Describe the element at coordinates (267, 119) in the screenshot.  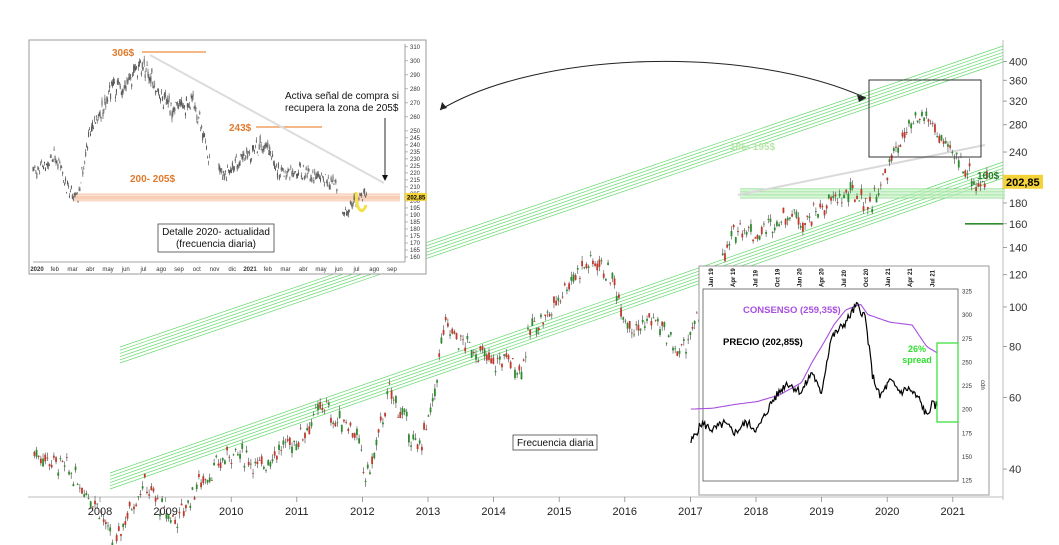
I see `detail-trend-line` at that location.